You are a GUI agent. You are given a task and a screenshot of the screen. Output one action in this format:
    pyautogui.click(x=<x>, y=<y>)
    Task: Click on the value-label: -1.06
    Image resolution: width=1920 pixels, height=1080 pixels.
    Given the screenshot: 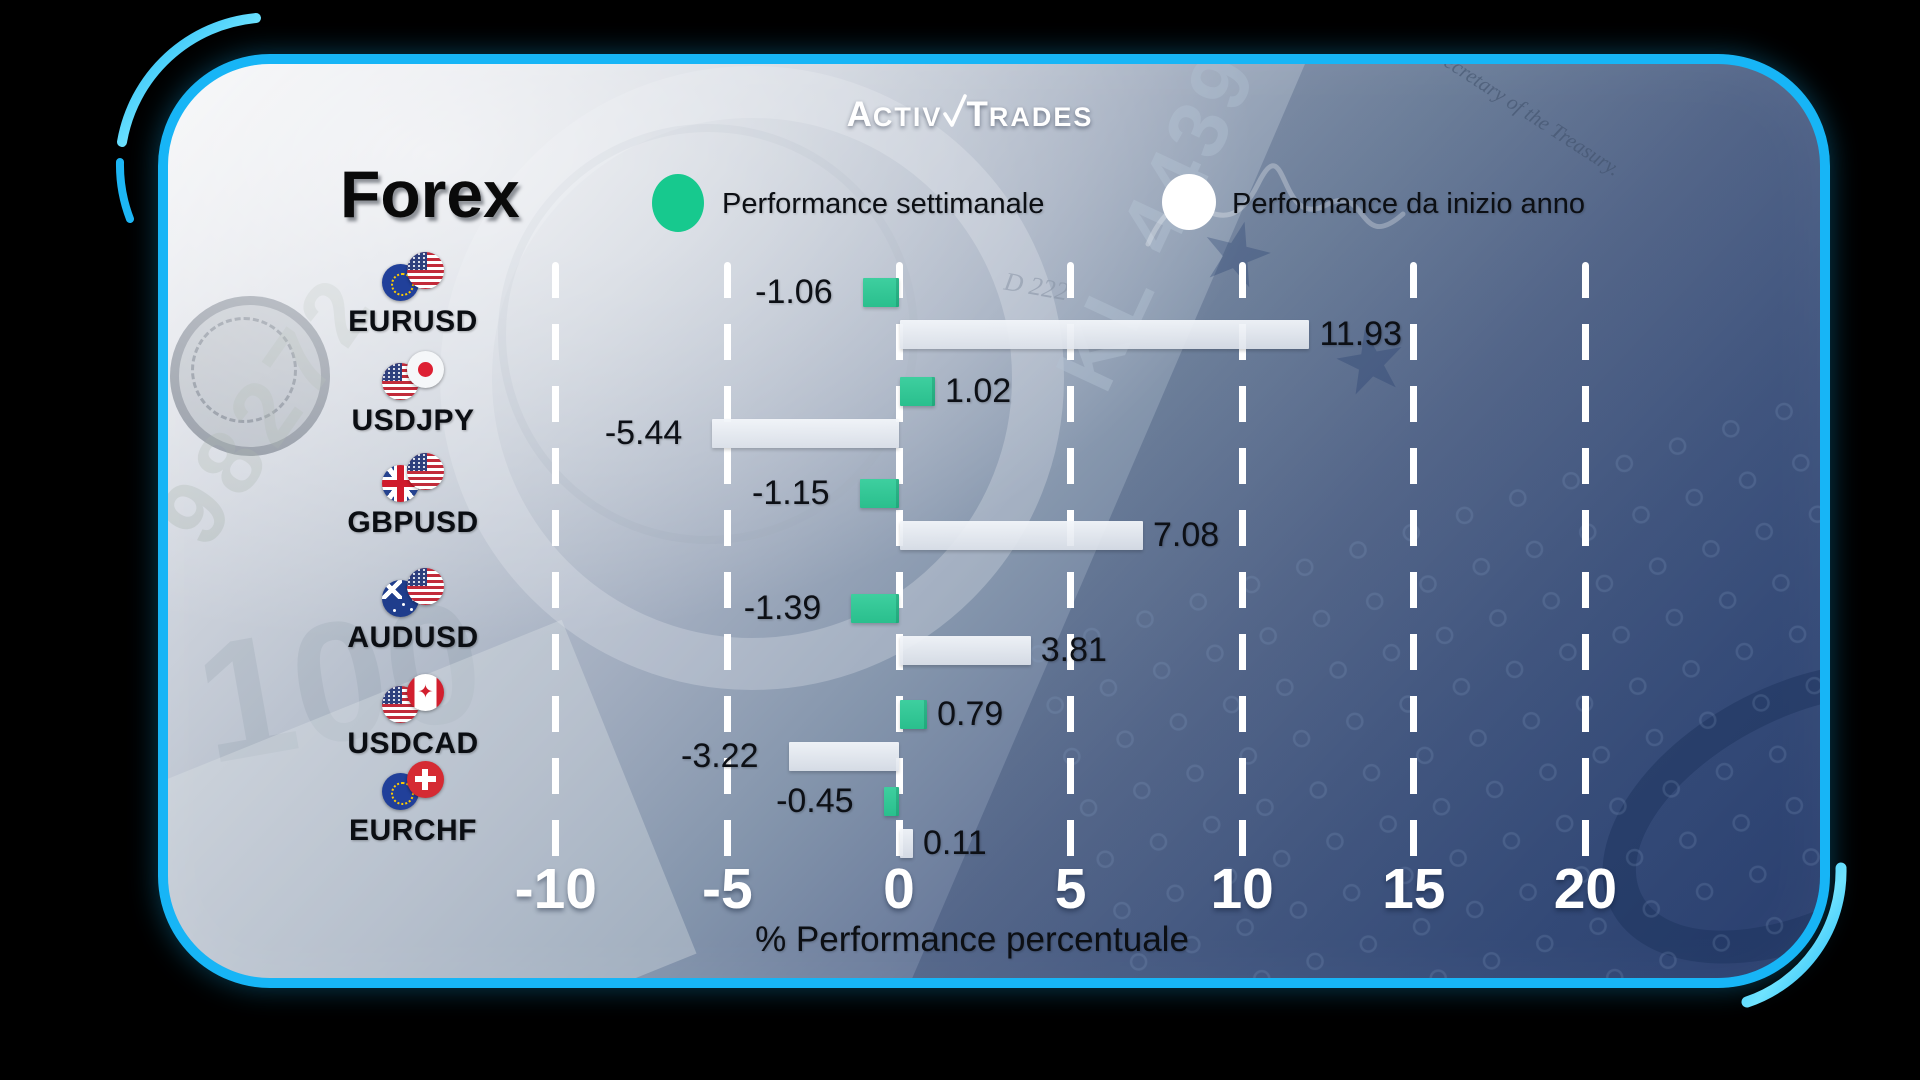 What is the action you would take?
    pyautogui.click(x=794, y=292)
    